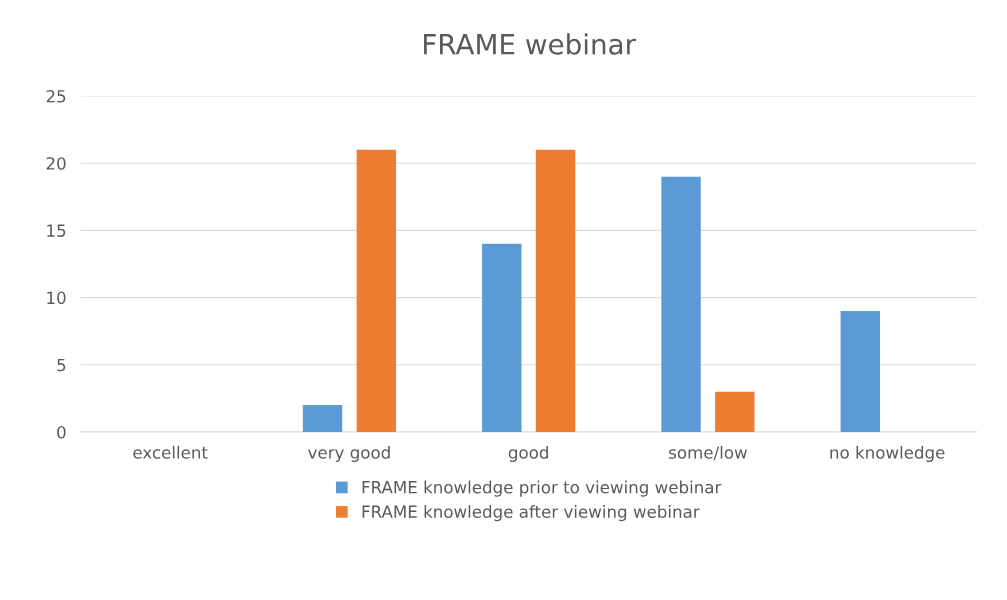  What do you see at coordinates (61, 365) in the screenshot?
I see `y-tick-label: 5` at bounding box center [61, 365].